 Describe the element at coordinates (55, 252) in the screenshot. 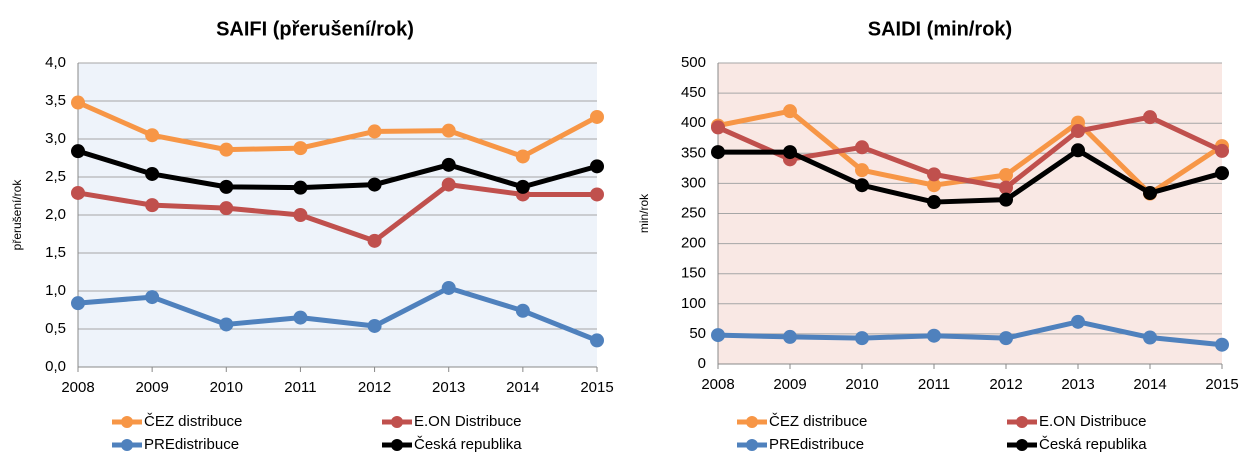

I see `y-tick-label: 1,5` at that location.